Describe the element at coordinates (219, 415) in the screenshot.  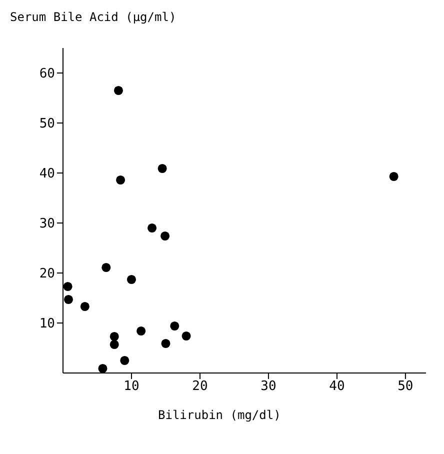
I see `x-axis-title: Bilirubin (mg/dl)` at that location.